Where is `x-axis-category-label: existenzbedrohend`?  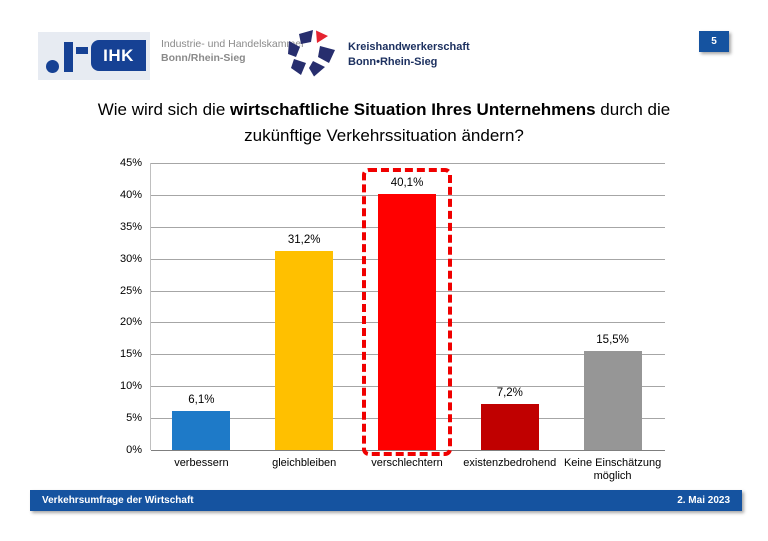 x-axis-category-label: existenzbedrohend is located at coordinates (510, 463).